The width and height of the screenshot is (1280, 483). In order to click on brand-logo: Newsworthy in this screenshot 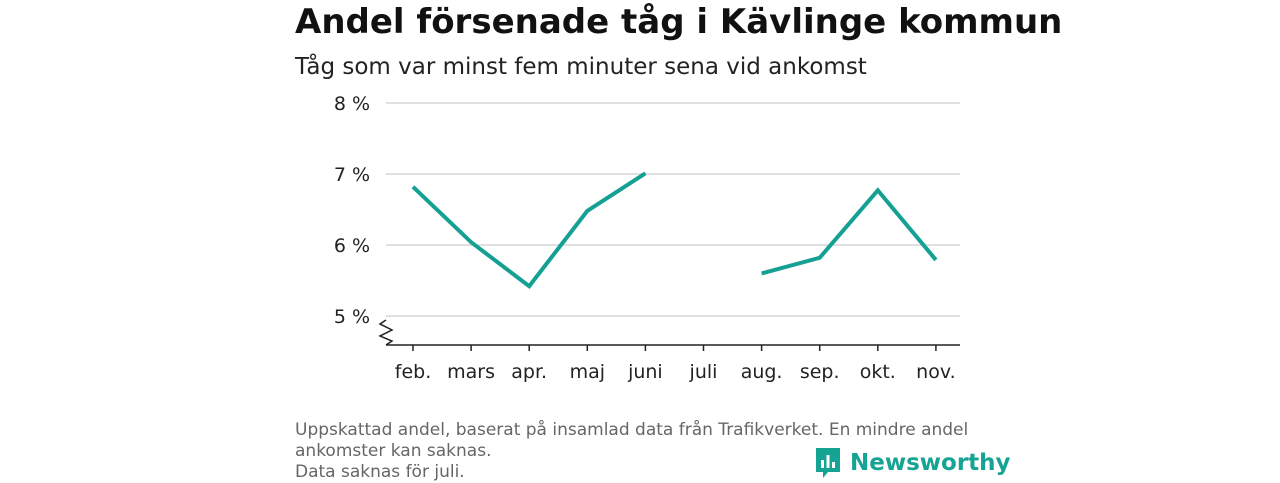, I will do `click(912, 463)`.